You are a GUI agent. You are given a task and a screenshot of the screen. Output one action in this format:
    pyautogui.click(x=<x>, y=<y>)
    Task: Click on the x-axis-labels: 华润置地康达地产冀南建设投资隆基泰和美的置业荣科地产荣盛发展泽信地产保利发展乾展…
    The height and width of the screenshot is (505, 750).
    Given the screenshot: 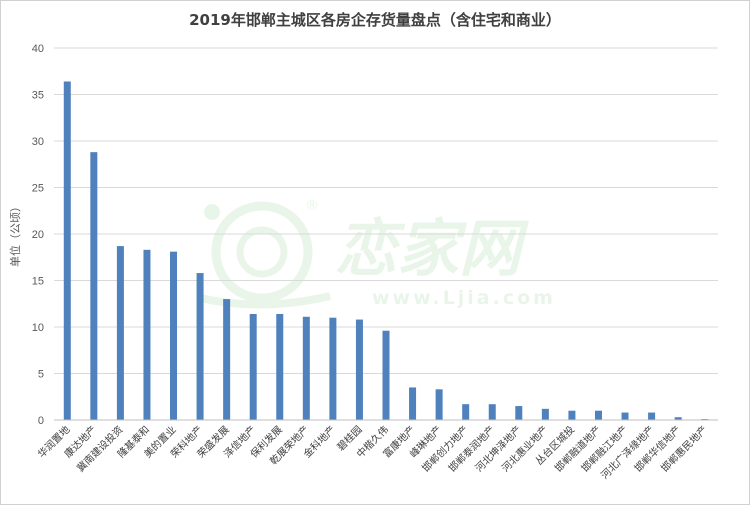 What is the action you would take?
    pyautogui.click(x=372, y=452)
    